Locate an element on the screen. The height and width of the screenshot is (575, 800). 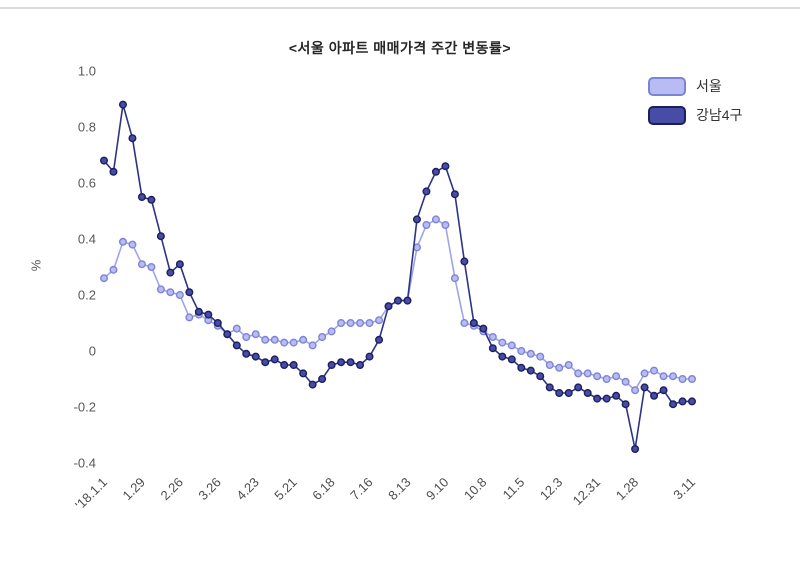
y-tick-label: -0.2 is located at coordinates (85, 407).